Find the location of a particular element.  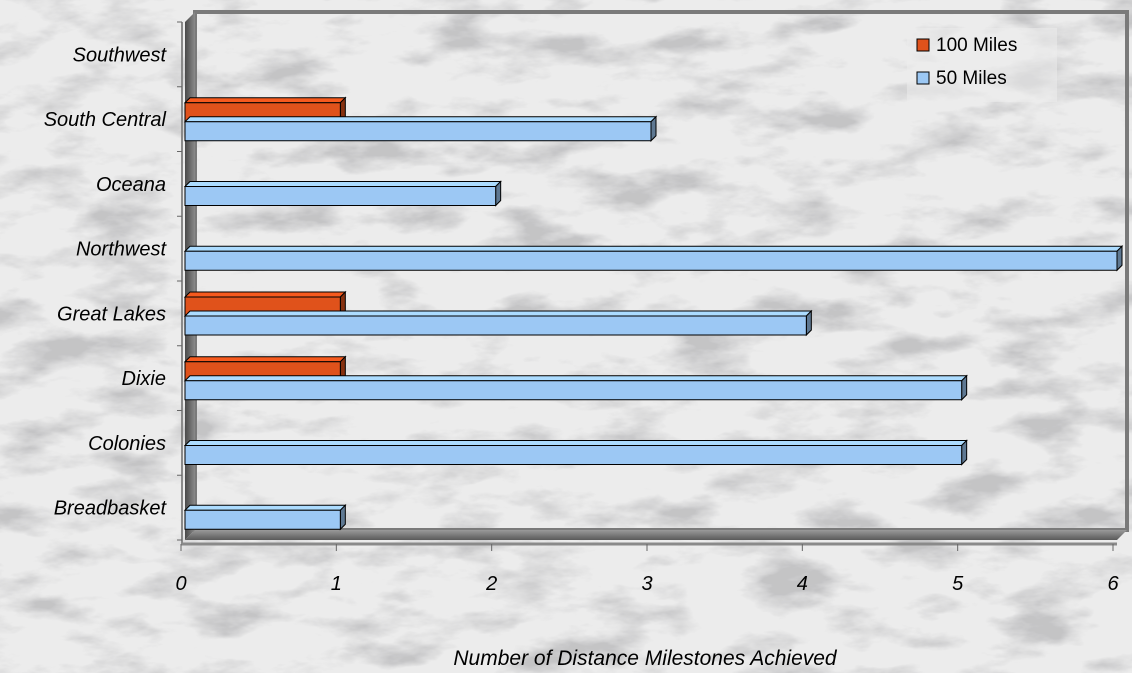

x-tick-label: 3 is located at coordinates (646, 584).